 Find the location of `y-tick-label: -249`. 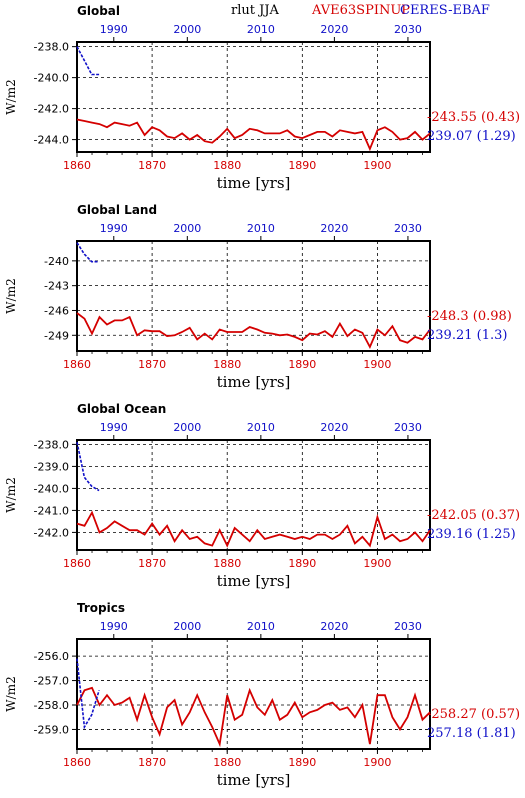

y-tick-label: -249 is located at coordinates (56, 335).